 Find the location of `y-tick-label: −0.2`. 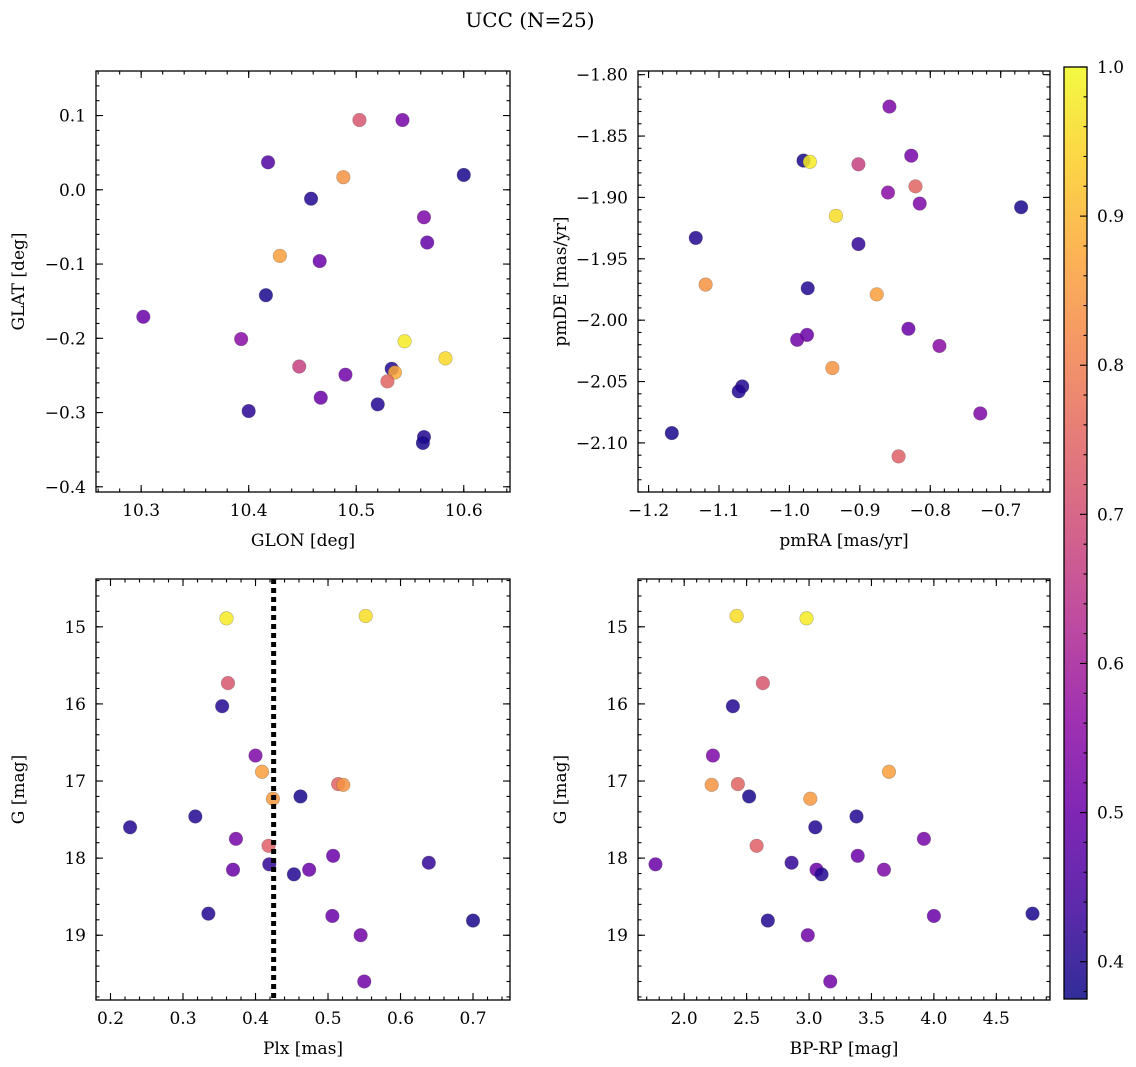

y-tick-label: −0.2 is located at coordinates (65, 339).